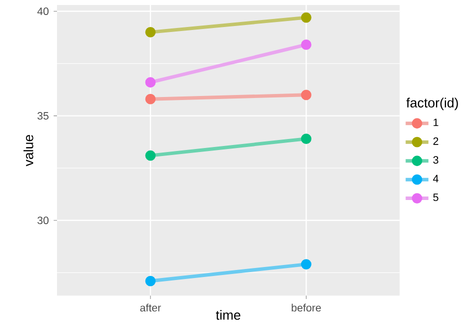 The width and height of the screenshot is (474, 328). I want to click on legend-label: 4, so click(435, 178).